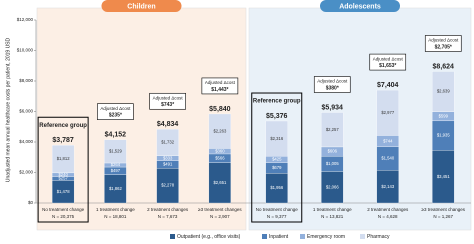 Image resolution: width=474 pixels, height=244 pixels. I want to click on total-label: $4,834, so click(168, 124).